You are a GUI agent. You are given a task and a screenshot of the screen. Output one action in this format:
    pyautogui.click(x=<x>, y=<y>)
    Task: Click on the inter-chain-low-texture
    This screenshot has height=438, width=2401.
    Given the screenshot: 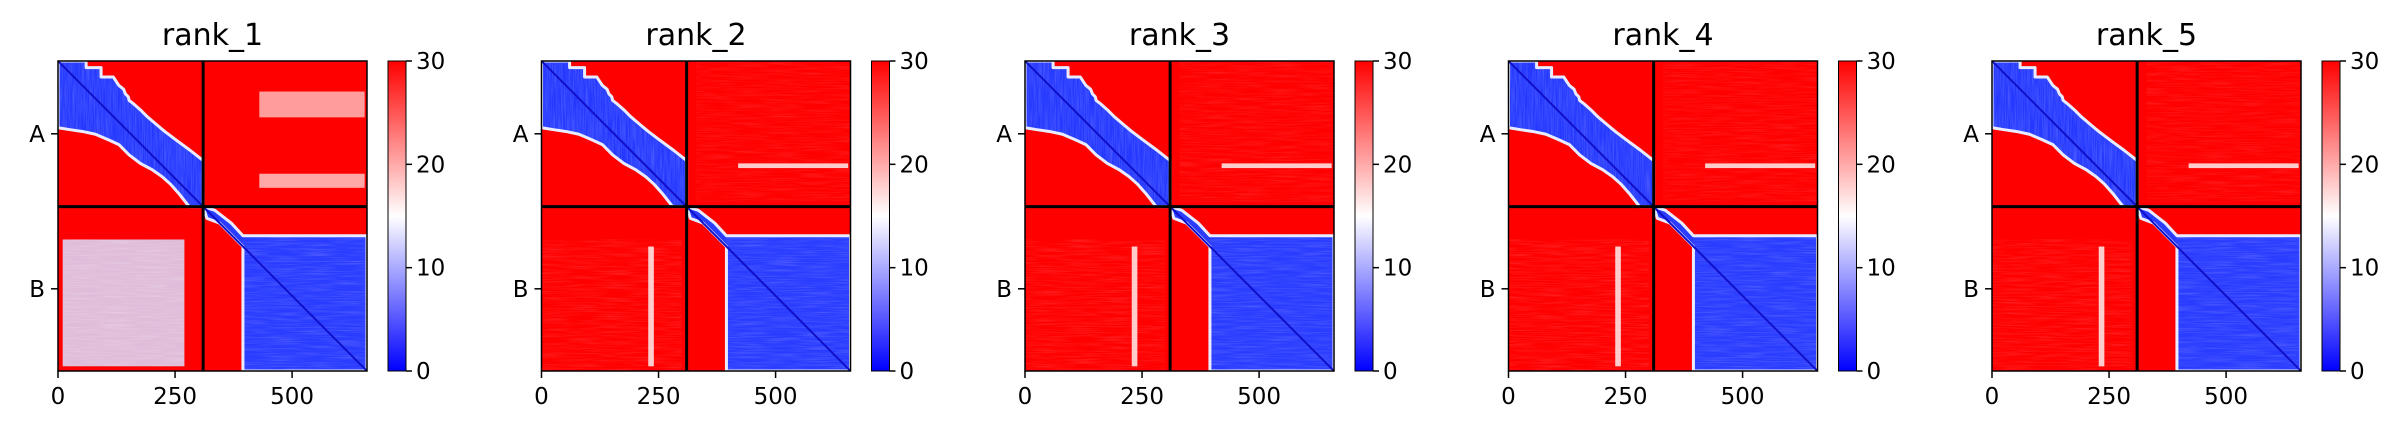 What is the action you would take?
    pyautogui.click(x=123, y=303)
    